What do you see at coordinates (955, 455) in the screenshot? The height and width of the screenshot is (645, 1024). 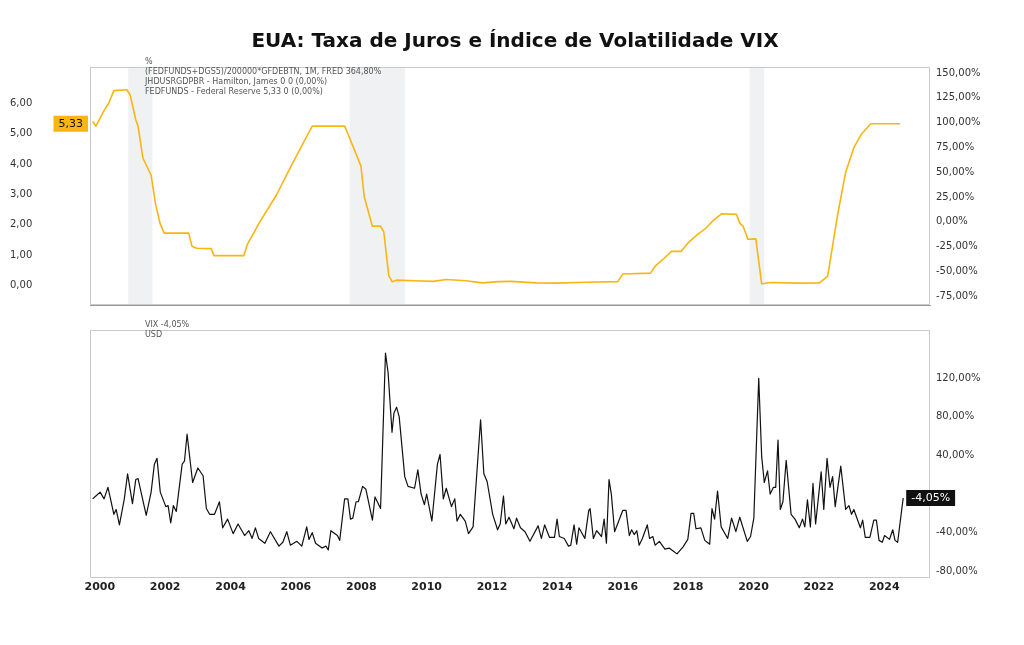 I see `y2-tick-label: 40,00%` at bounding box center [955, 455].